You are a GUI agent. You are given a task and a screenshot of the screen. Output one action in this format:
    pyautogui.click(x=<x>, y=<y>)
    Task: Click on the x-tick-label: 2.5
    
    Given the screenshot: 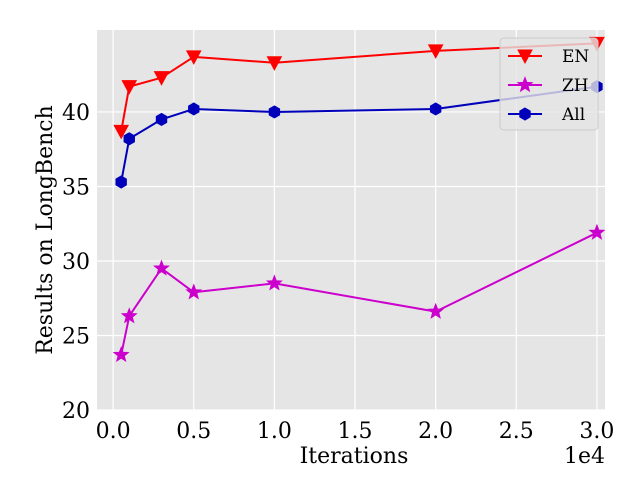 What is the action you would take?
    pyautogui.click(x=516, y=431)
    